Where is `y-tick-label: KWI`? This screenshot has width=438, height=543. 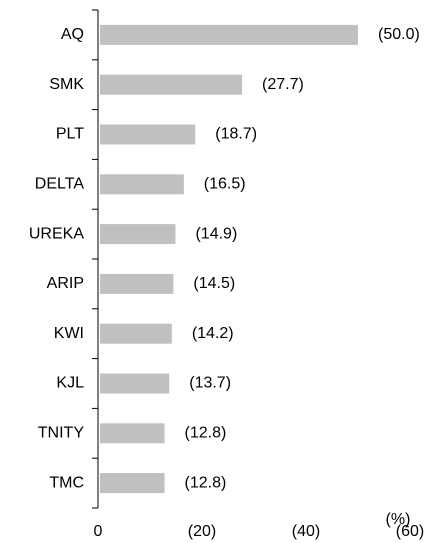
y-tick-label: KWI is located at coordinates (69, 333).